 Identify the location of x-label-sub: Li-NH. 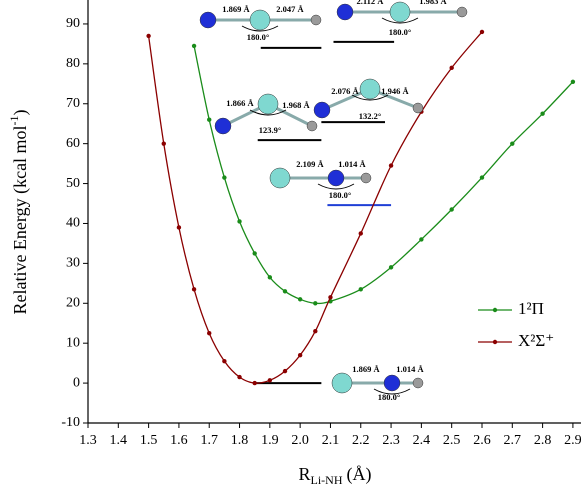
(327, 480).